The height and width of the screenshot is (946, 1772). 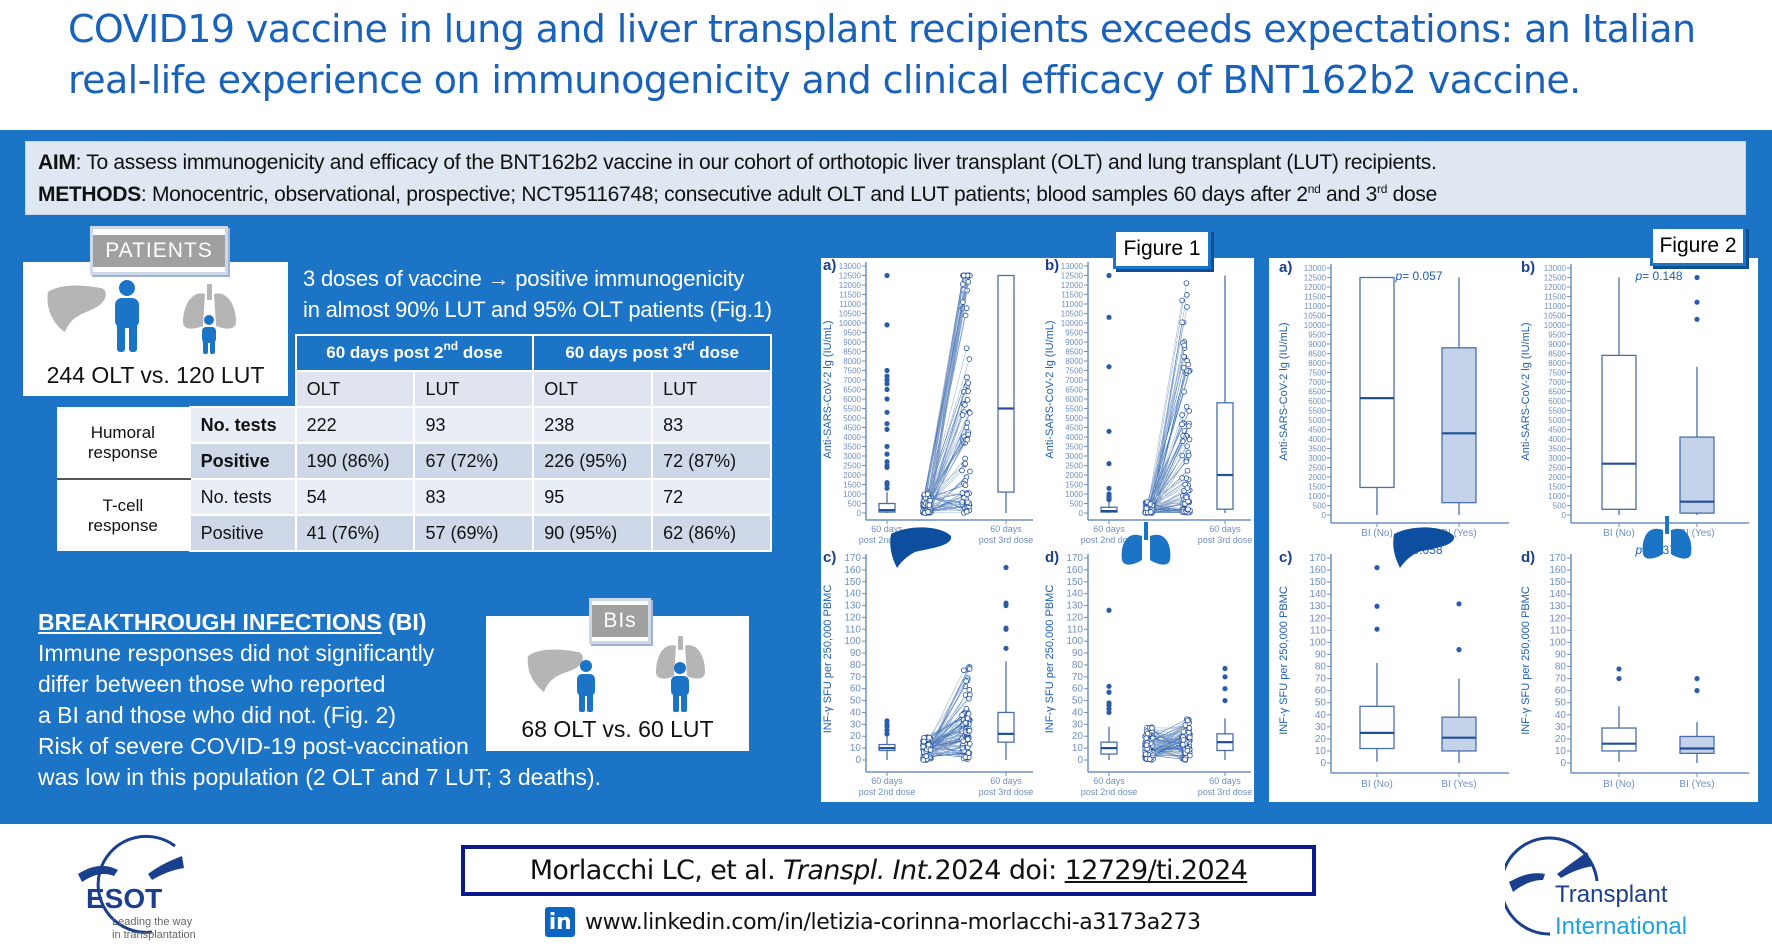 I want to click on y-tick-label: 11000, so click(x=1315, y=306).